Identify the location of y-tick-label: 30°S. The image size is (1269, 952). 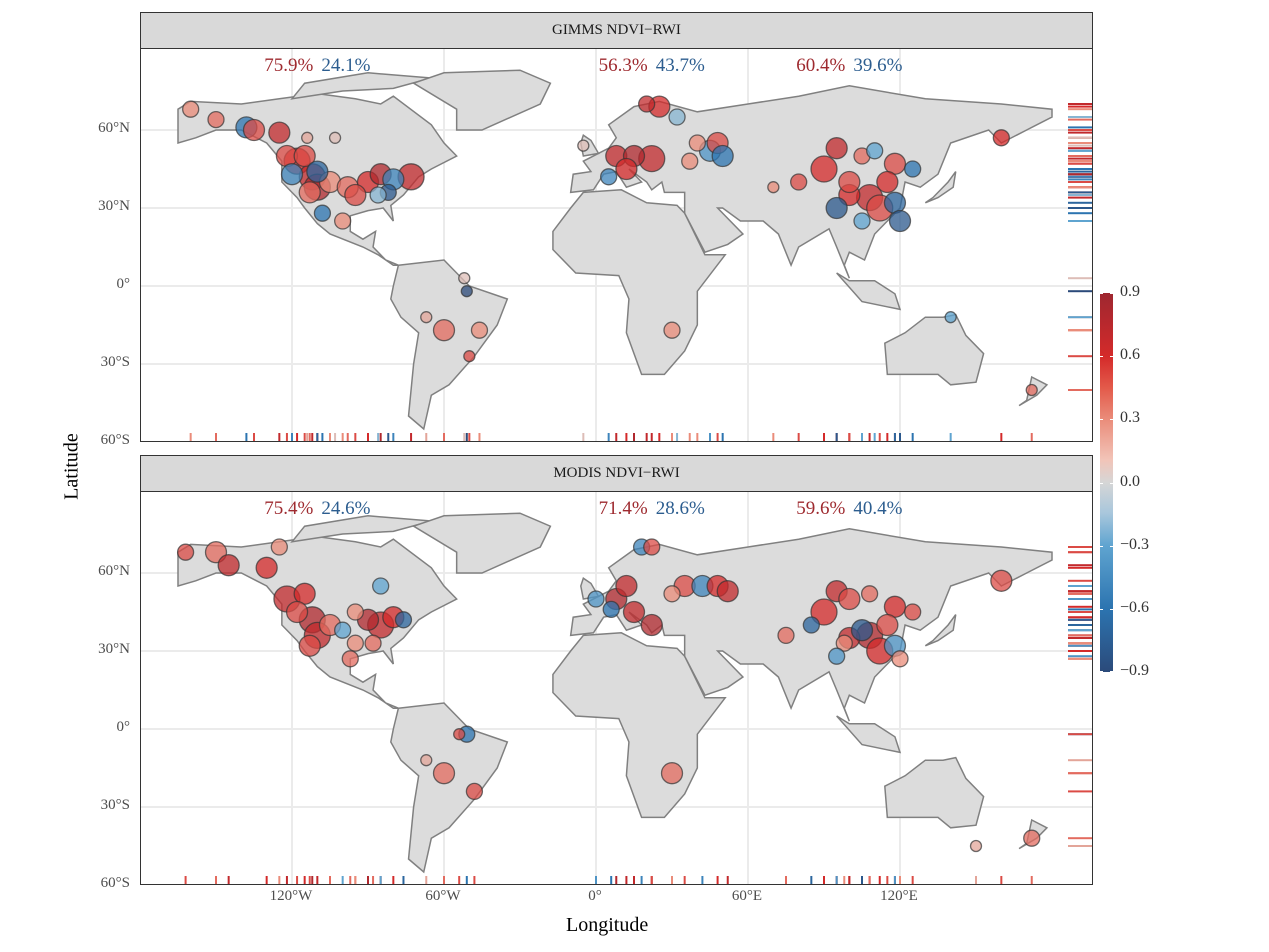
(115, 362).